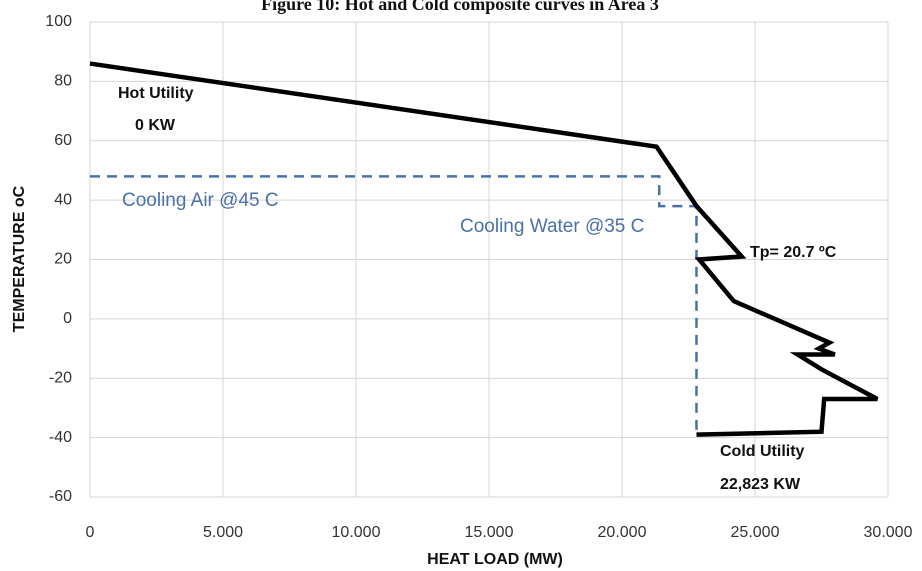  I want to click on y-tick-label: -20, so click(60, 377).